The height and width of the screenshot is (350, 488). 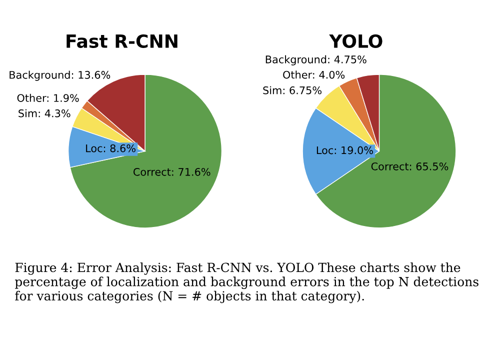 What do you see at coordinates (409, 166) in the screenshot?
I see `slice-label: Correct: 65.5%` at bounding box center [409, 166].